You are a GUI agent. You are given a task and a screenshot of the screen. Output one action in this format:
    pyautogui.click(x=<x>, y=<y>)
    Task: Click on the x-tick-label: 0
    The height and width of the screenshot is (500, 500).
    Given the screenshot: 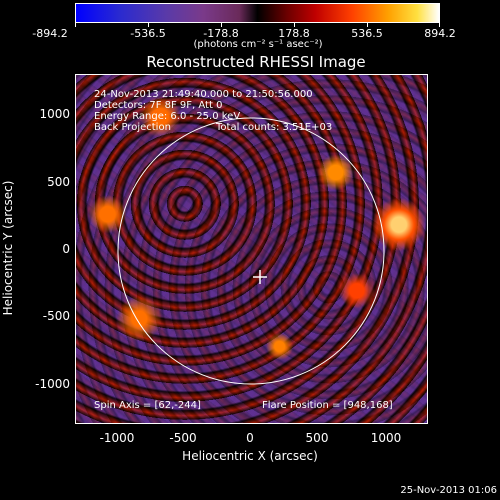 What is the action you would take?
    pyautogui.click(x=250, y=438)
    